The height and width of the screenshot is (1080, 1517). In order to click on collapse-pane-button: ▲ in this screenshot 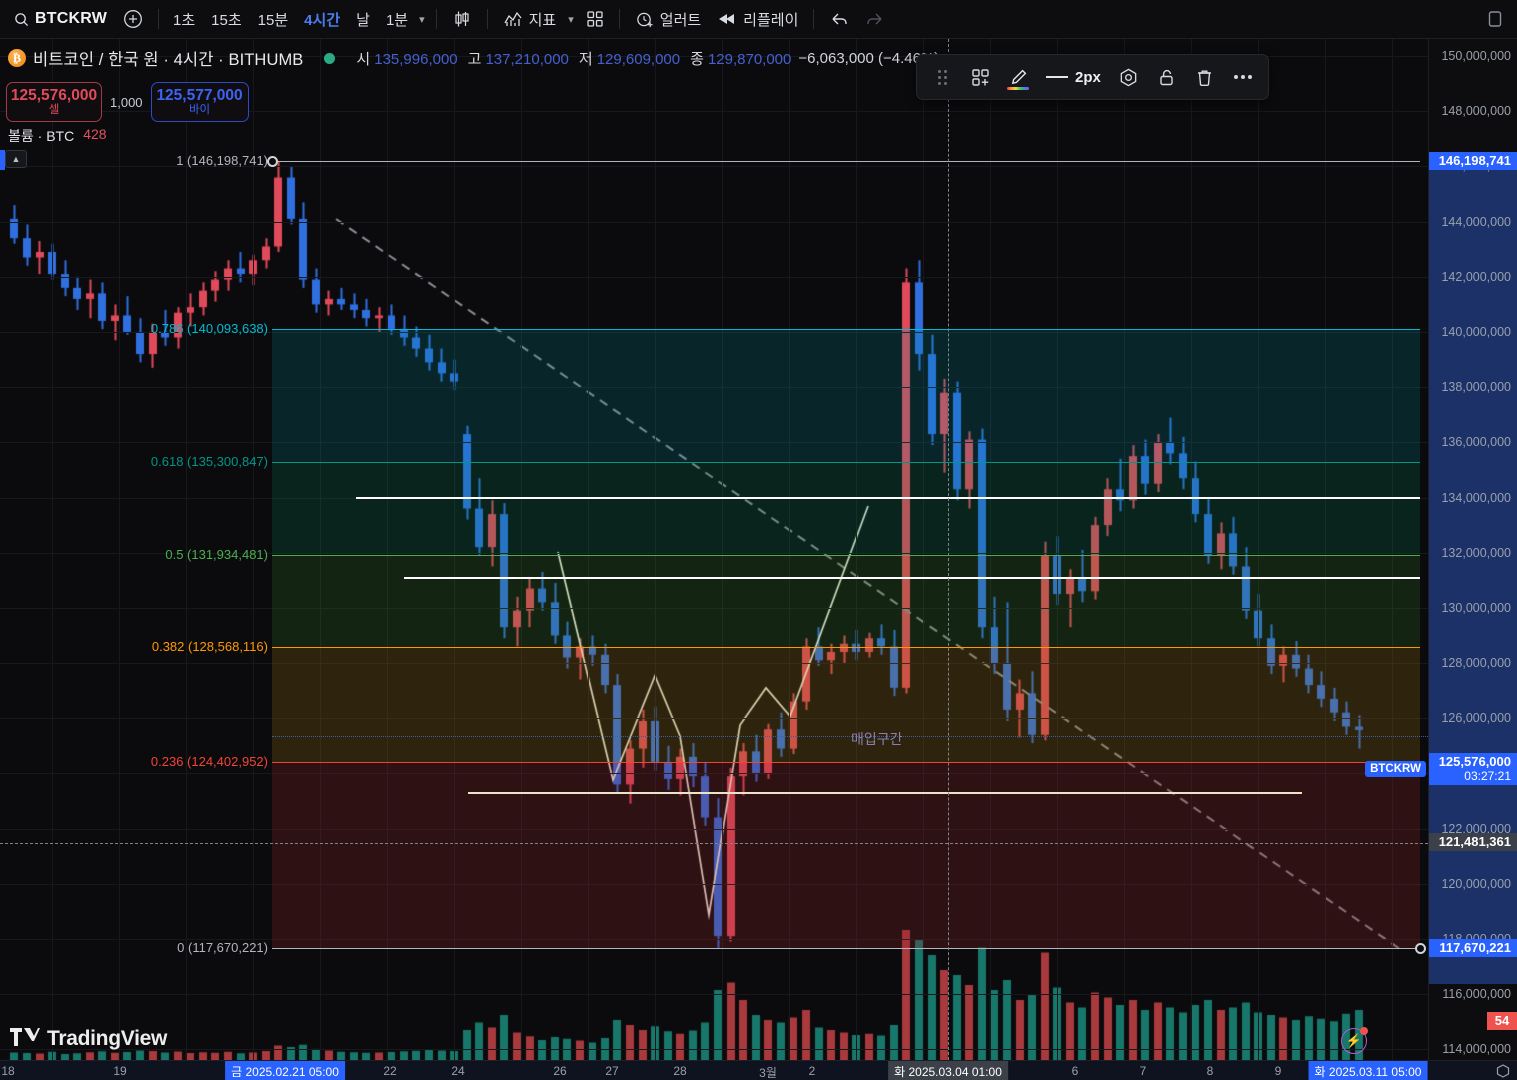, I will do `click(16, 159)`.